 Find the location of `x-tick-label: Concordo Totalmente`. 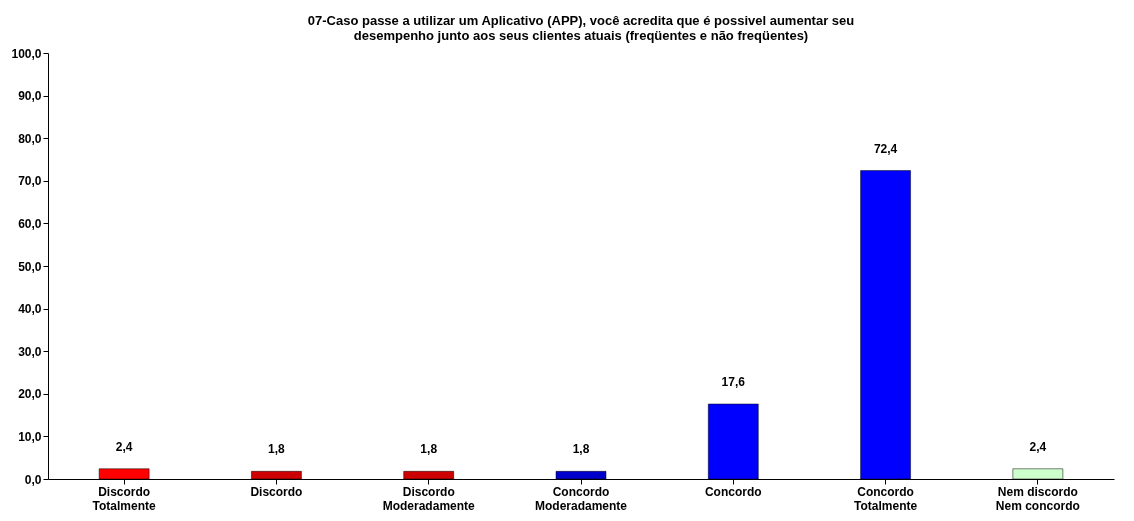

x-tick-label: Concordo Totalmente is located at coordinates (886, 498).